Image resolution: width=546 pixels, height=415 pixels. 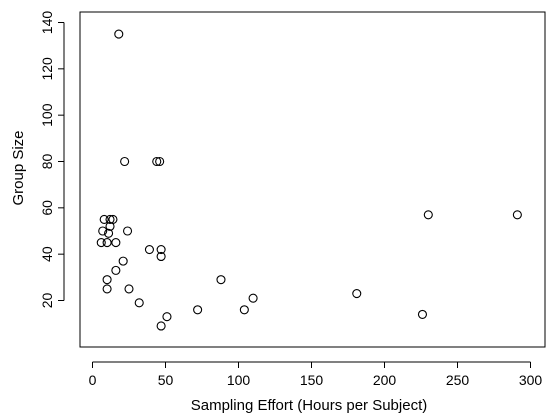 I want to click on y-axis: 20 40 60 80 100 120 140, so click(x=52, y=160).